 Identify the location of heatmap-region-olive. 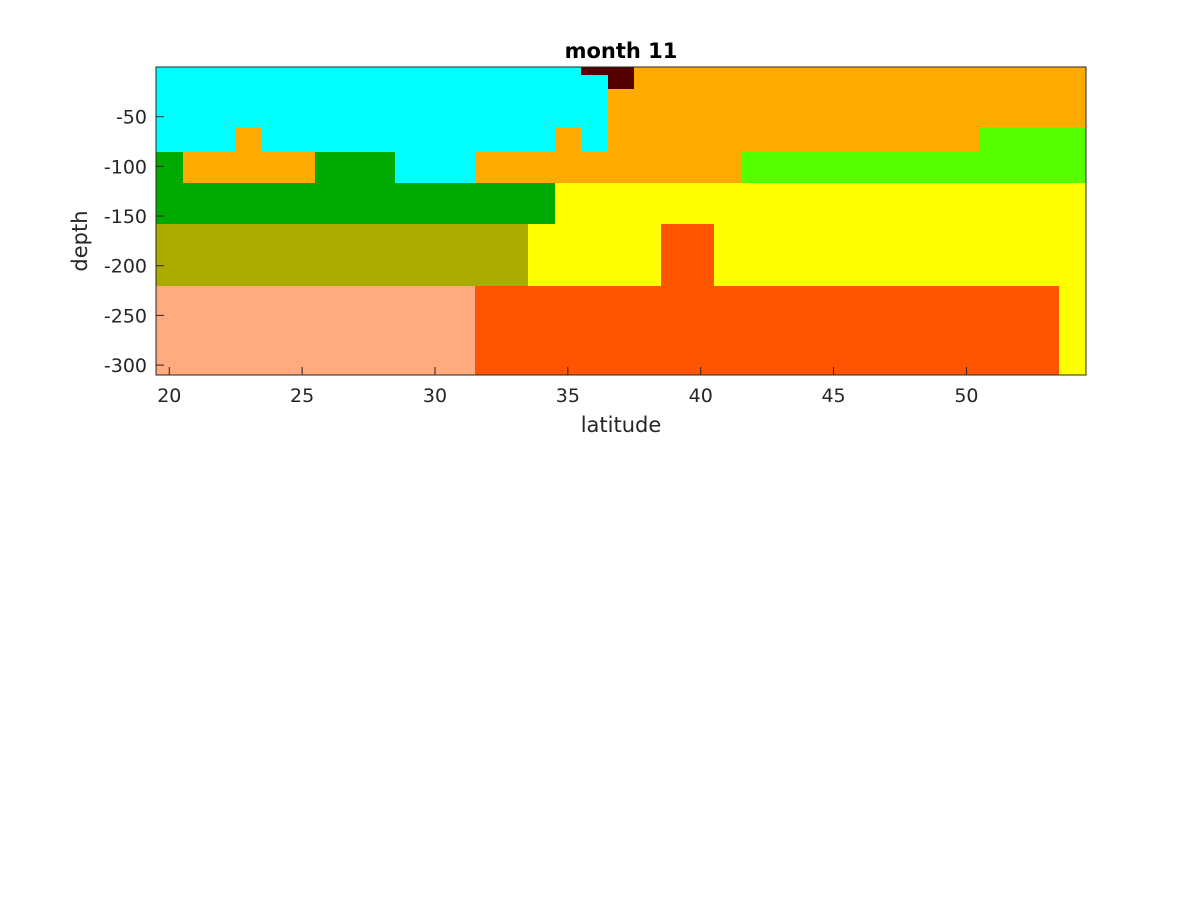
(342, 255).